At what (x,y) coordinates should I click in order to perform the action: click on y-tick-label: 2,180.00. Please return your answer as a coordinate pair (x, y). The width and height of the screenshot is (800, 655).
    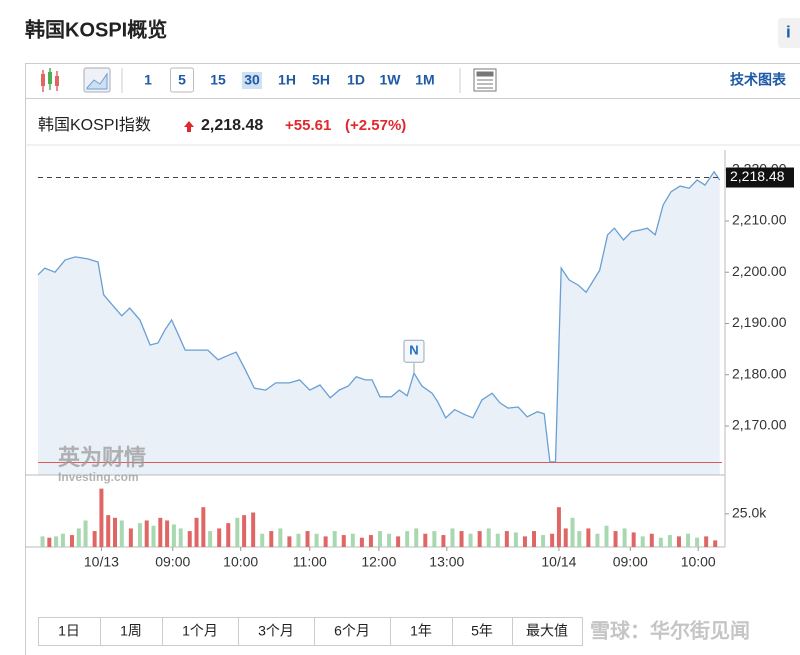
    Looking at the image, I should click on (759, 373).